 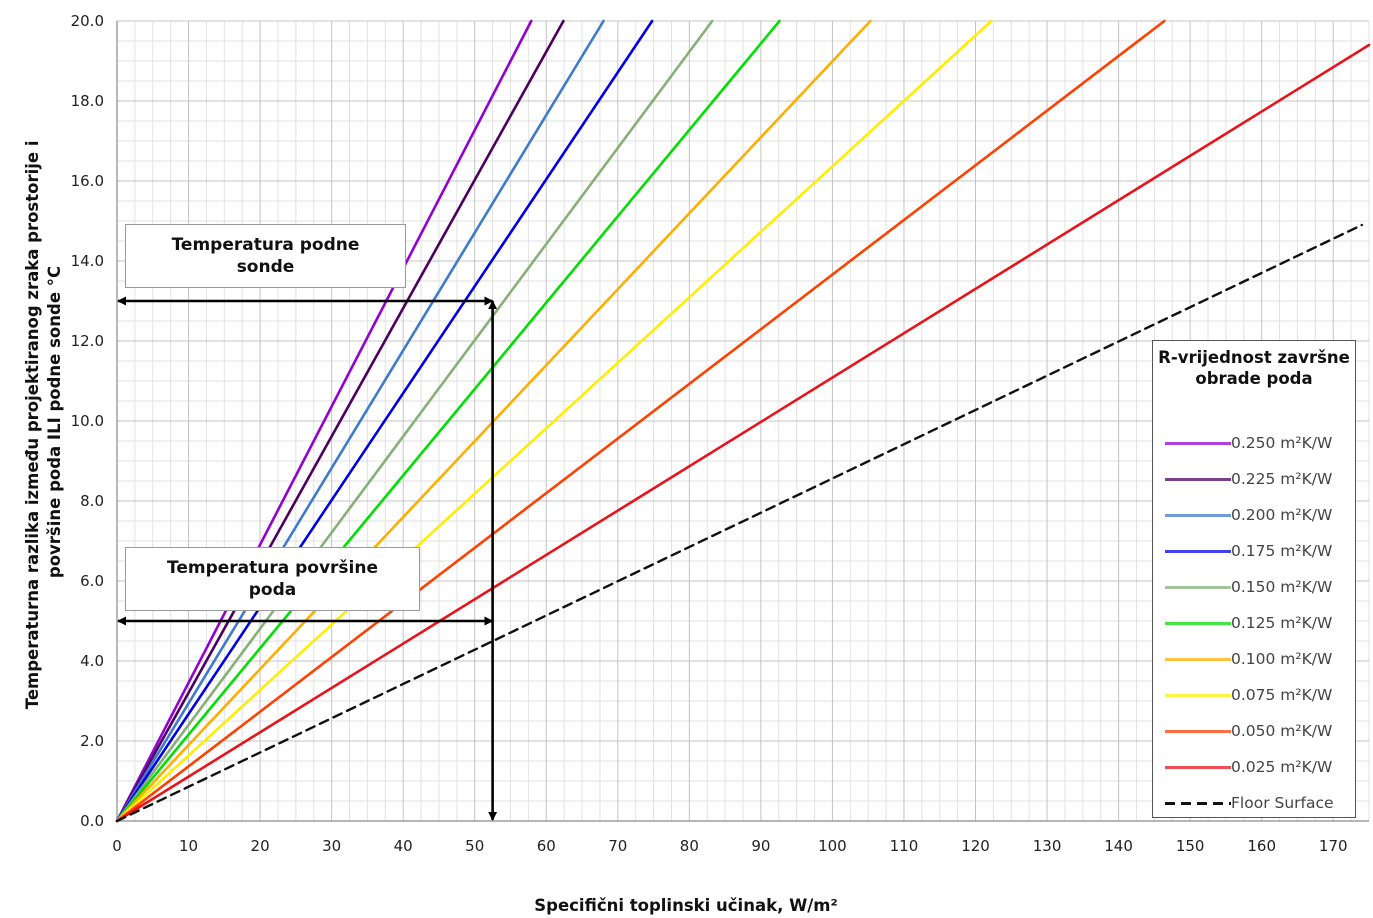 What do you see at coordinates (87, 341) in the screenshot?
I see `y-tick-label: 12.0` at bounding box center [87, 341].